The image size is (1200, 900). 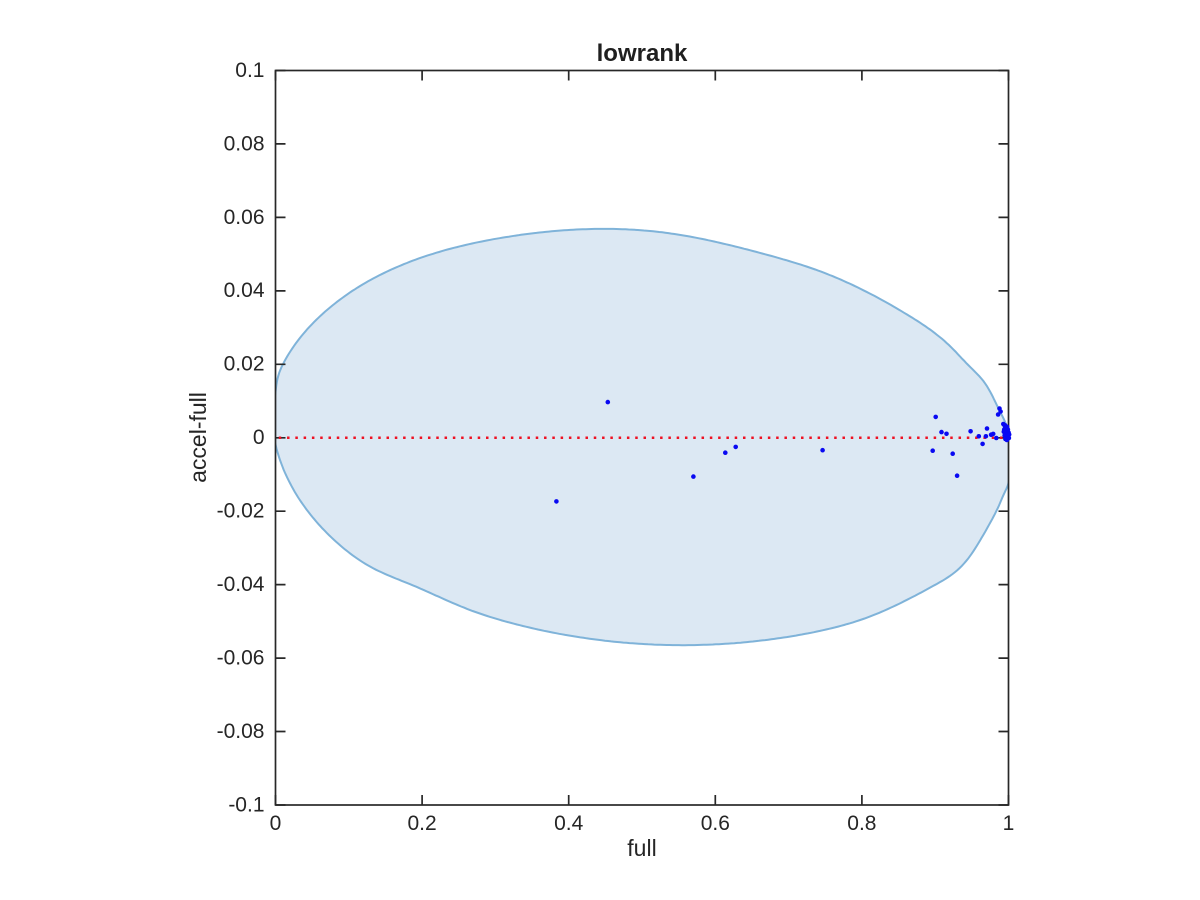 I want to click on svg-text: 0.2, so click(x=421, y=823).